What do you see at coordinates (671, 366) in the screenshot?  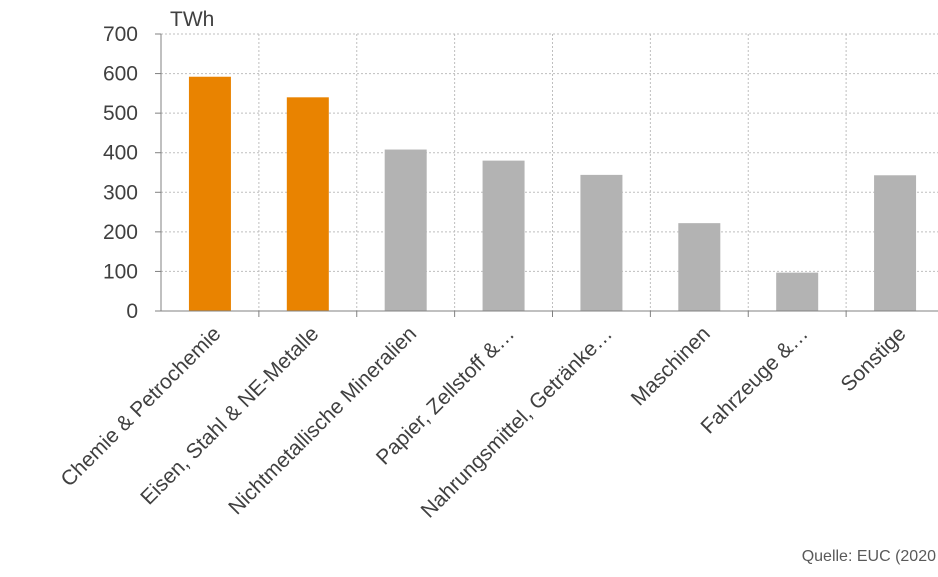 I see `x-tick-label: Maschinen` at bounding box center [671, 366].